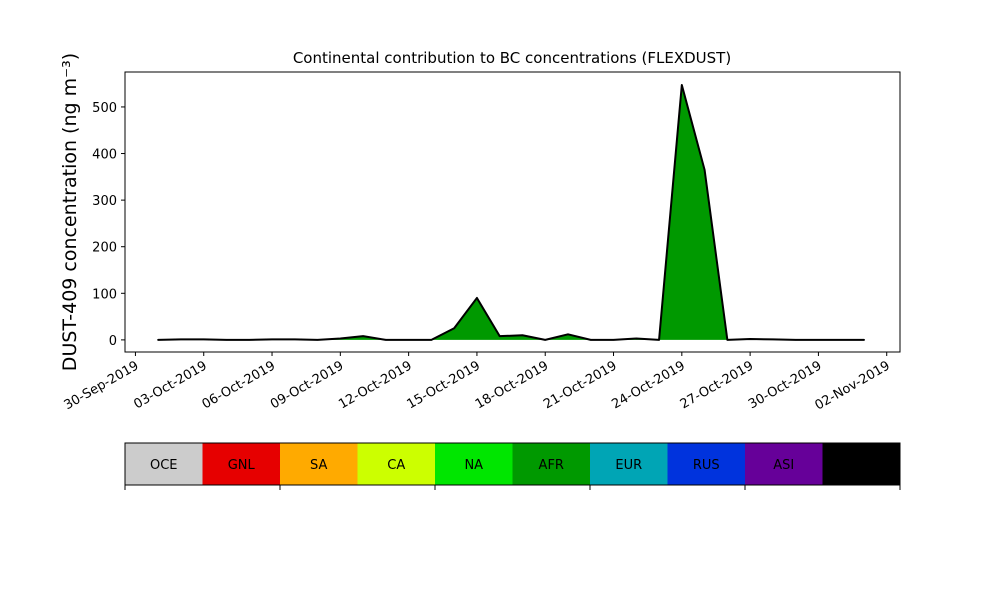 This screenshot has height=600, width=1000. Describe the element at coordinates (104, 248) in the screenshot. I see `y-tick-label: 200` at that location.